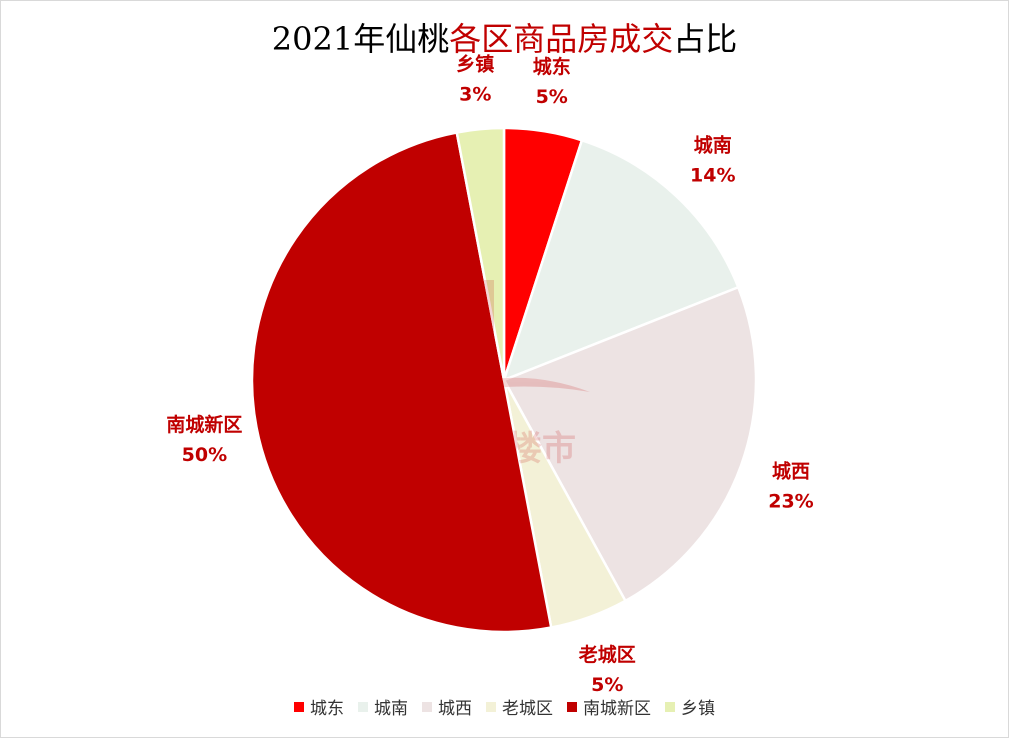 The height and width of the screenshot is (738, 1009). What do you see at coordinates (607, 669) in the screenshot?
I see `data-label: 老城区 5%` at bounding box center [607, 669].